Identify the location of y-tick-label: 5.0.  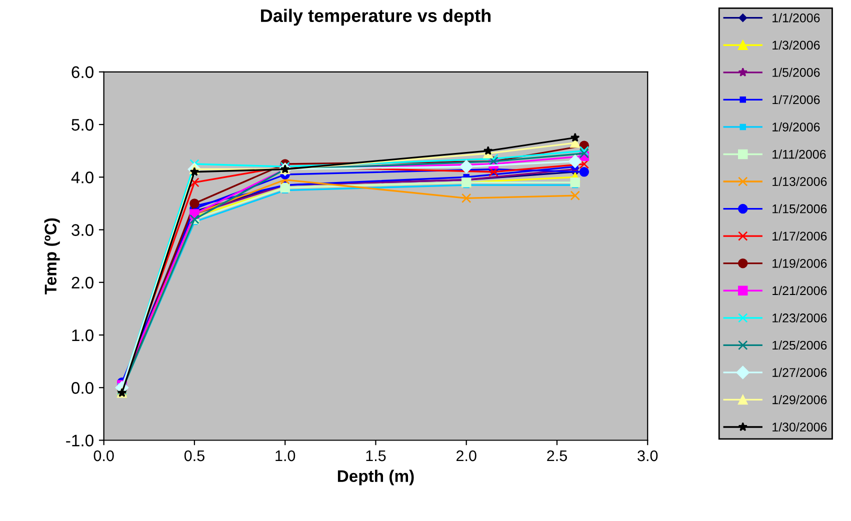
(83, 124).